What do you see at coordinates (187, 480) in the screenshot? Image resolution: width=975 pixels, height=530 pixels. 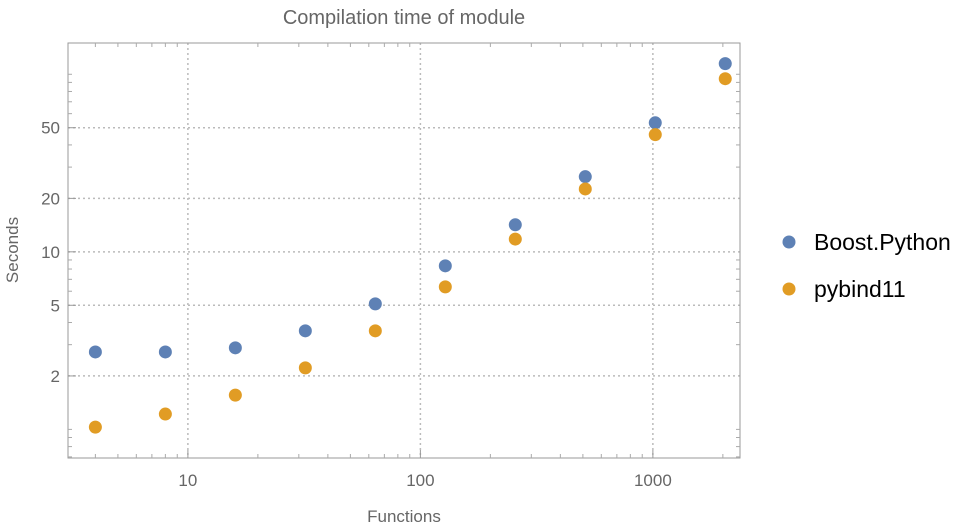 I see `x-tick-label: 10` at bounding box center [187, 480].